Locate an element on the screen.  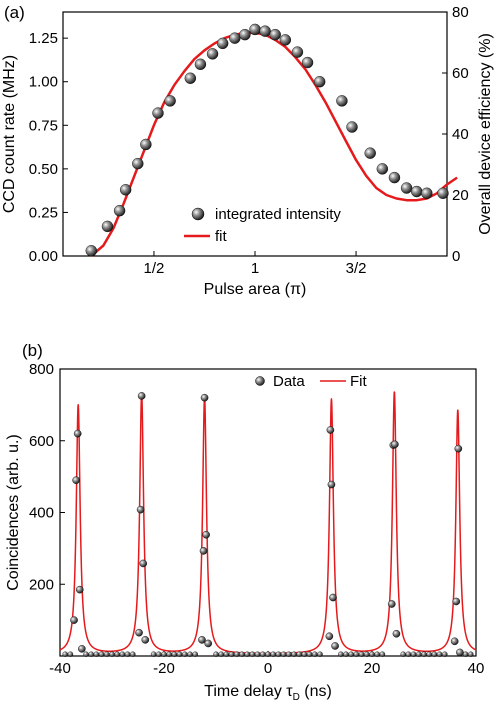
legend-label-integrated-intensity: integrated intensity is located at coordinates (278, 214).